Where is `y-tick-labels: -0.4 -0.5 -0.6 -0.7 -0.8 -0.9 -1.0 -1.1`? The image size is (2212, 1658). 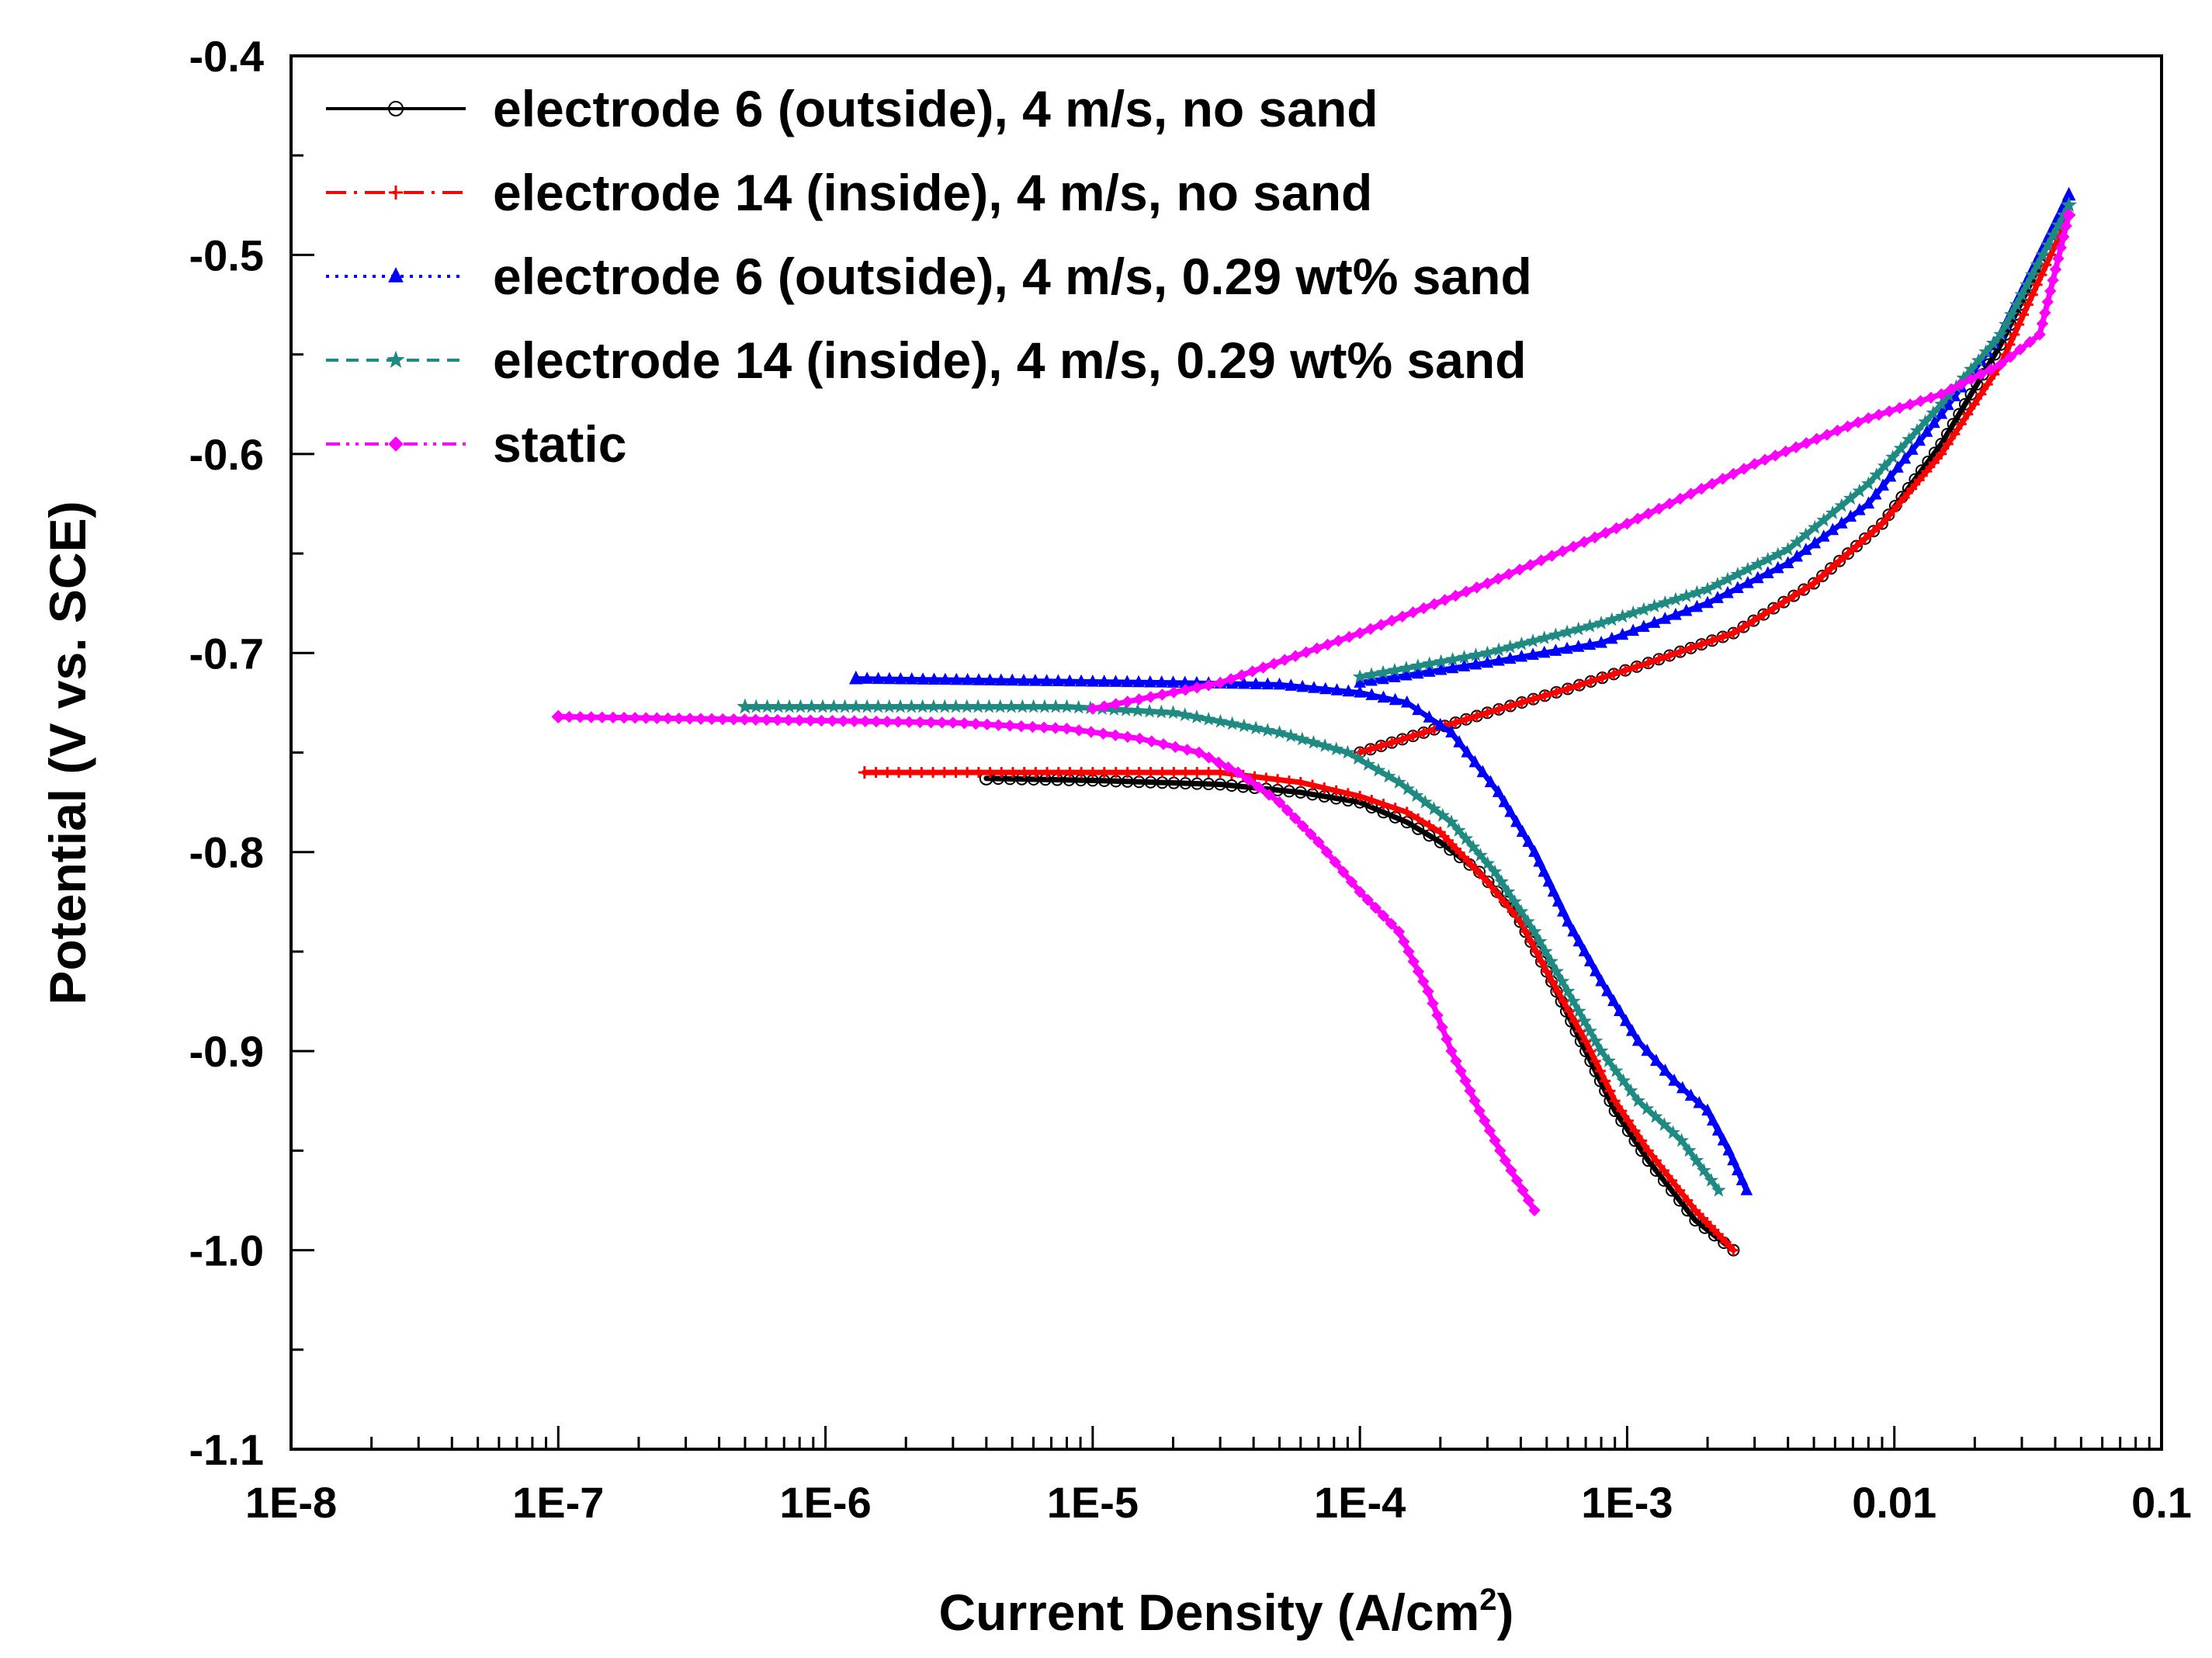 y-tick-labels: -0.4 -0.5 -0.6 -0.7 -0.8 -0.9 -1.0 -1.1 is located at coordinates (227, 753).